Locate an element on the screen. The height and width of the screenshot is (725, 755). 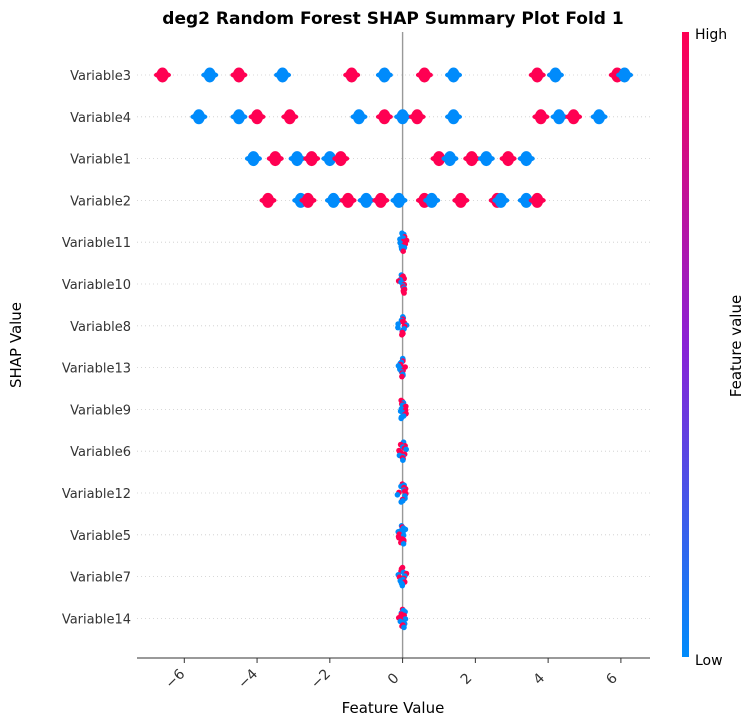
x-tick-label: 2 is located at coordinates (467, 679).